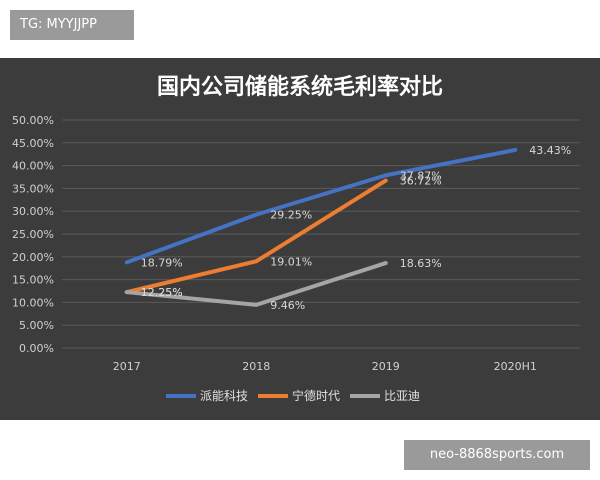 The width and height of the screenshot is (600, 480). What do you see at coordinates (224, 396) in the screenshot?
I see `legend-label: 派能科技` at bounding box center [224, 396].